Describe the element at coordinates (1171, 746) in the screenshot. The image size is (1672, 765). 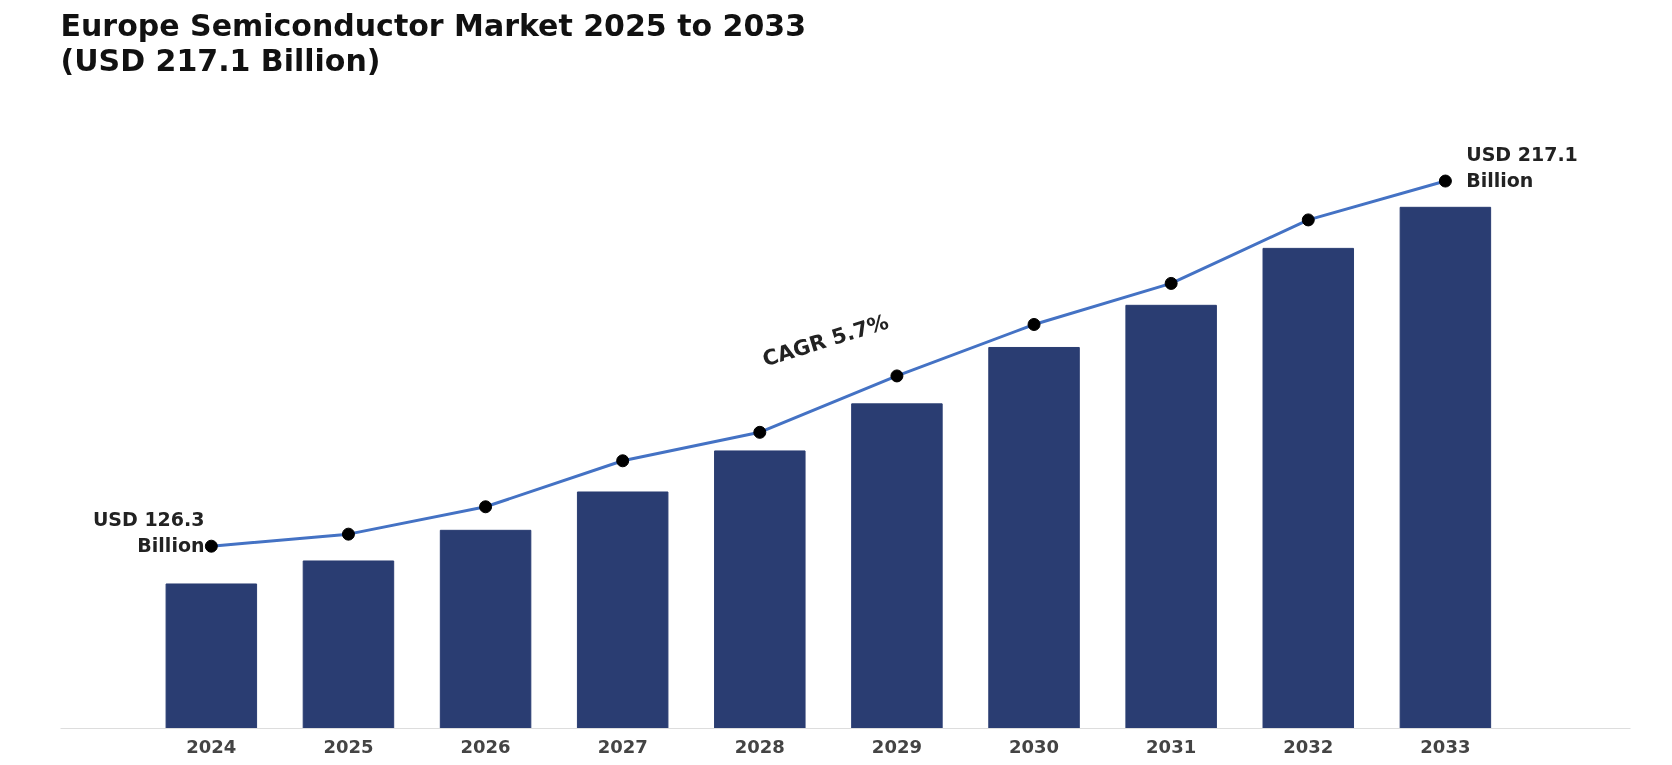
I see `x-tick-label: 2031` at that location.